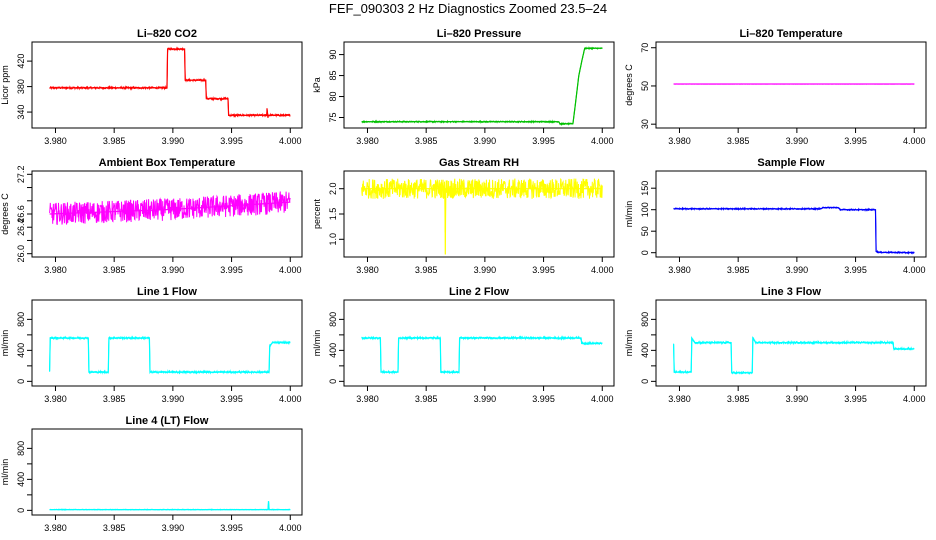 This screenshot has height=540, width=936. What do you see at coordinates (790, 34) in the screenshot?
I see `panel-title: Li–820 Temperature` at bounding box center [790, 34].